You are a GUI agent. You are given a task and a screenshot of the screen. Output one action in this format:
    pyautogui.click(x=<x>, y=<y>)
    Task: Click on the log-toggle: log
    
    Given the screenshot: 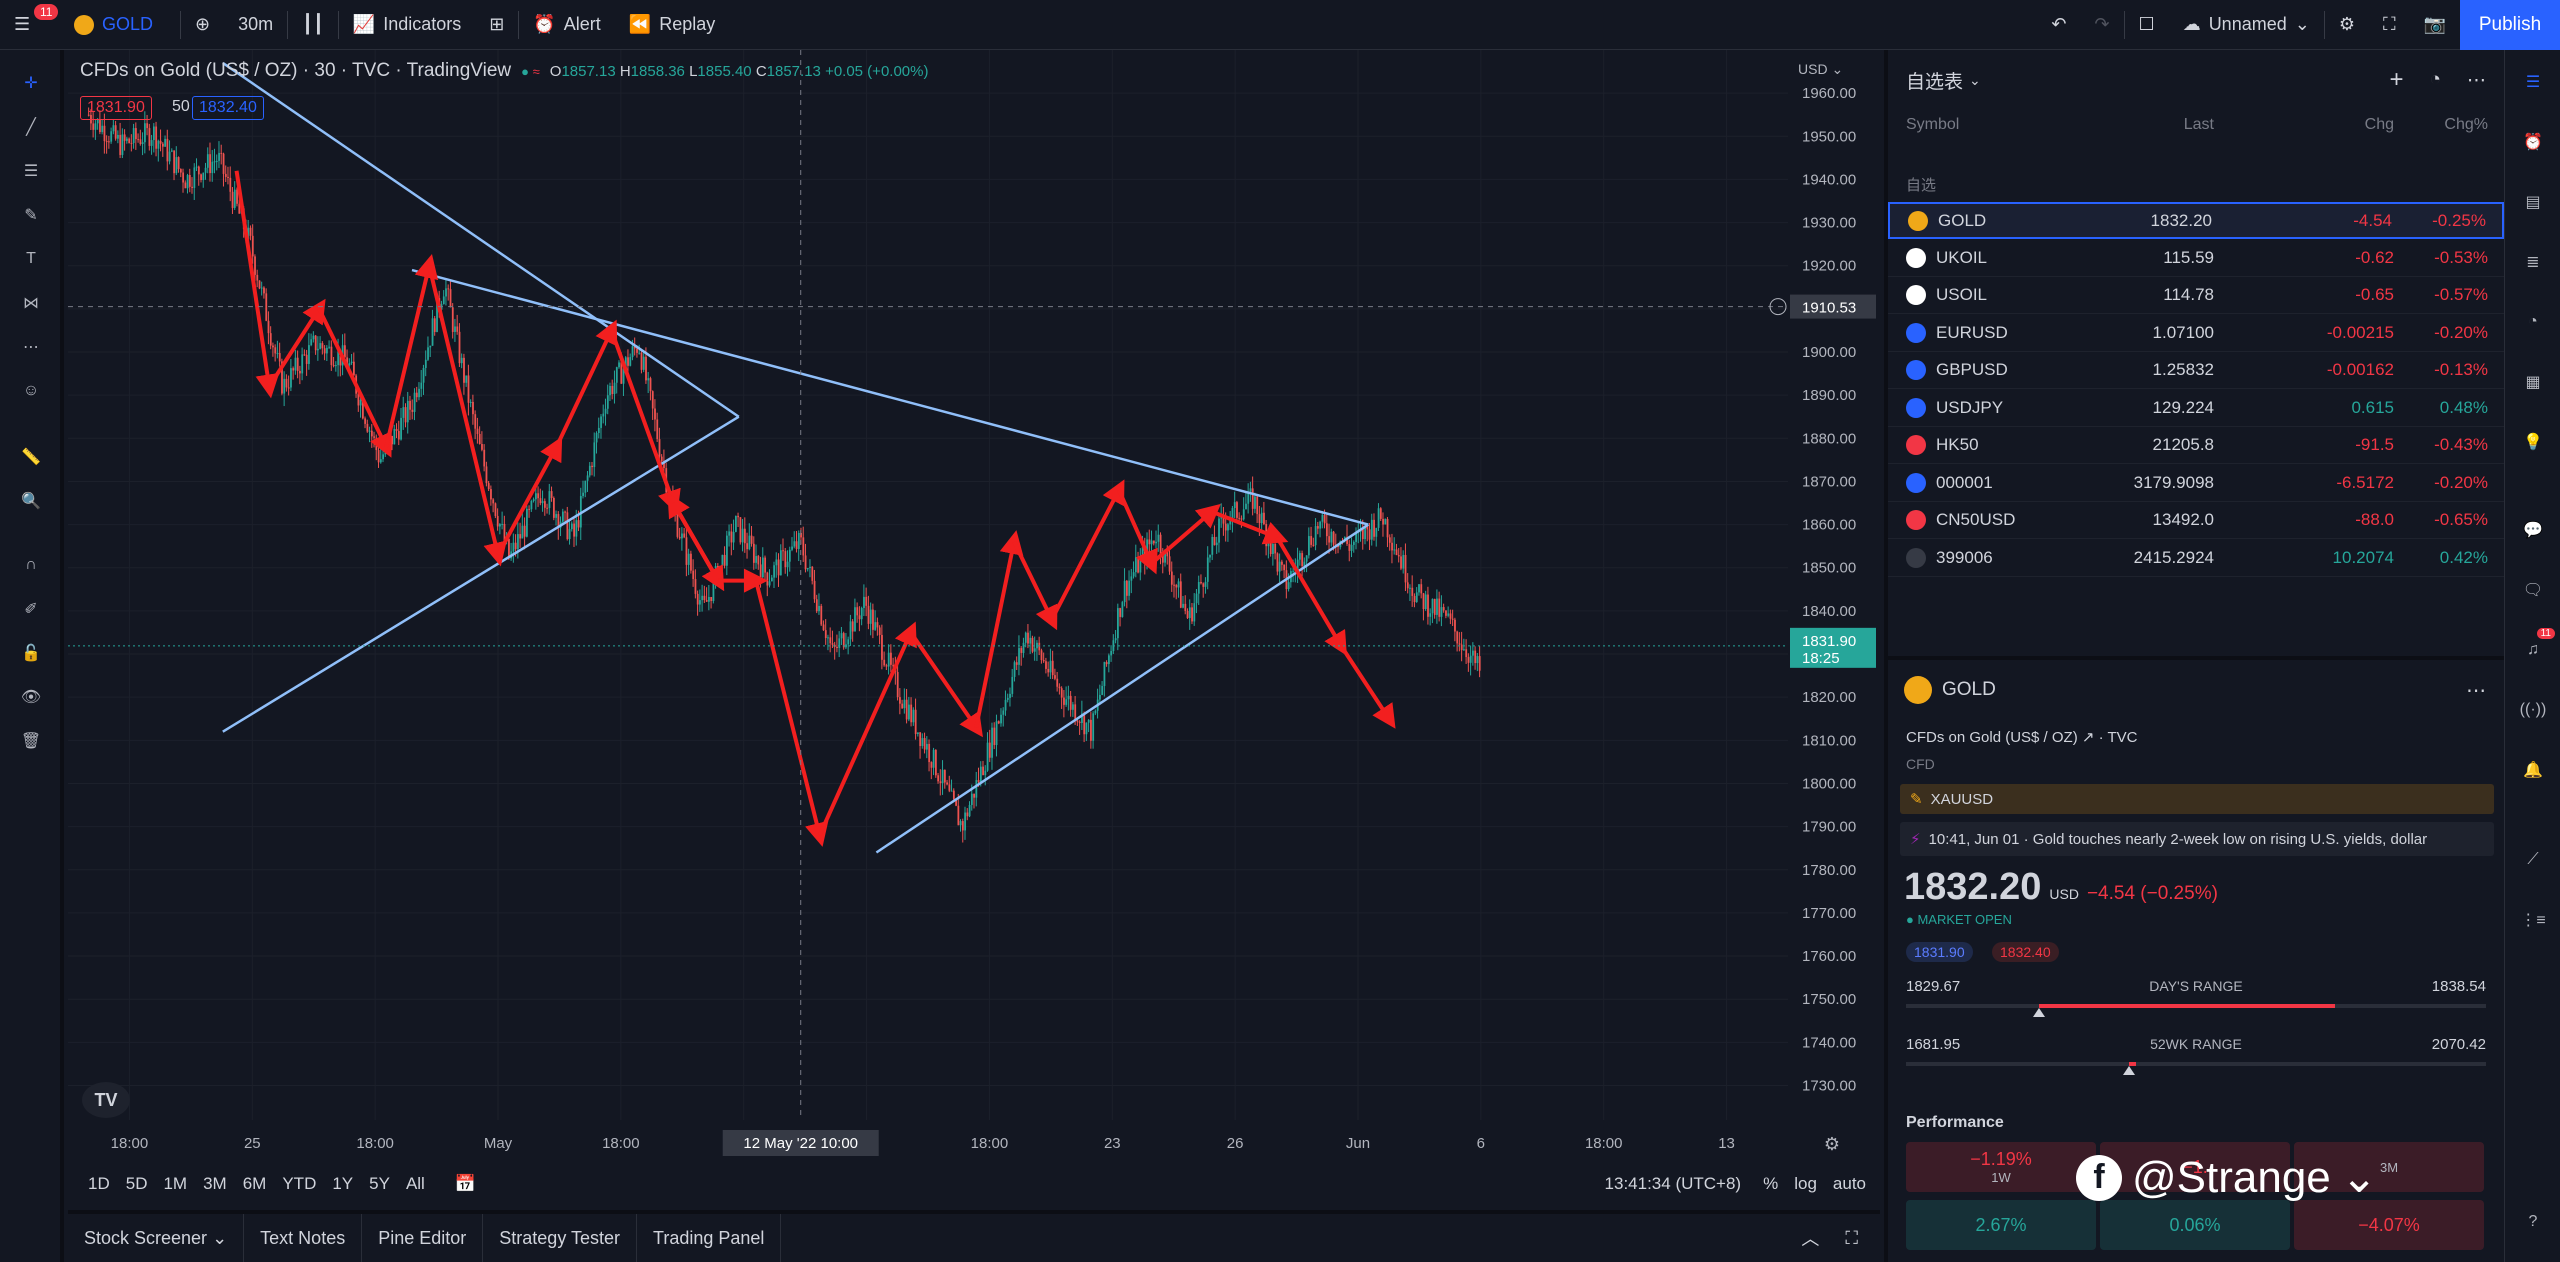 What is the action you would take?
    pyautogui.click(x=1805, y=1183)
    